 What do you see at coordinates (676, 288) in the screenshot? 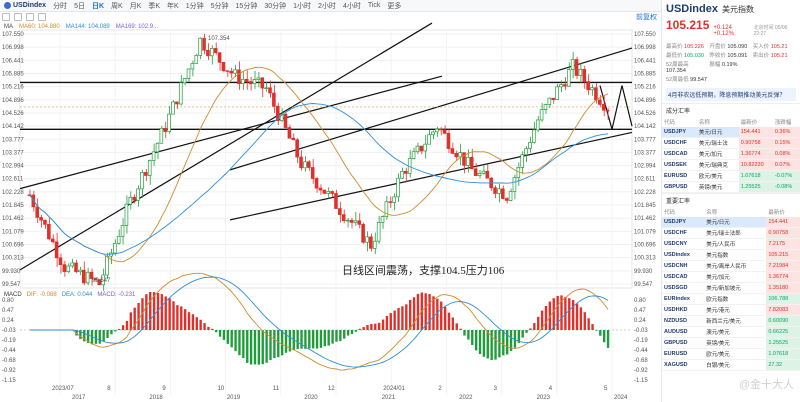
I see `row-code: USDSGD` at bounding box center [676, 288].